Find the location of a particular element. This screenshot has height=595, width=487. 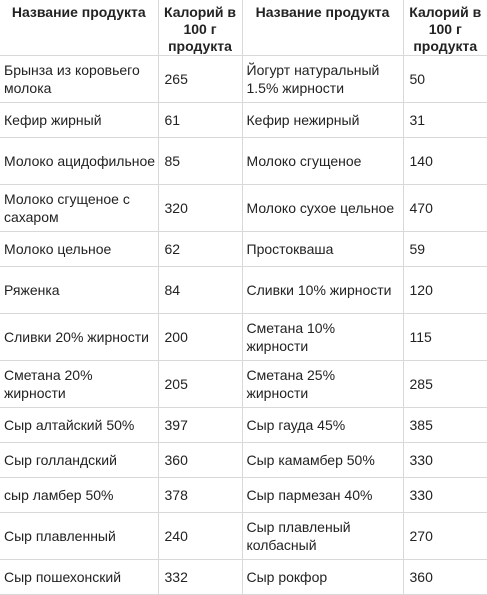

product-name-cell: Молоко ацидофильное is located at coordinates (79, 161).